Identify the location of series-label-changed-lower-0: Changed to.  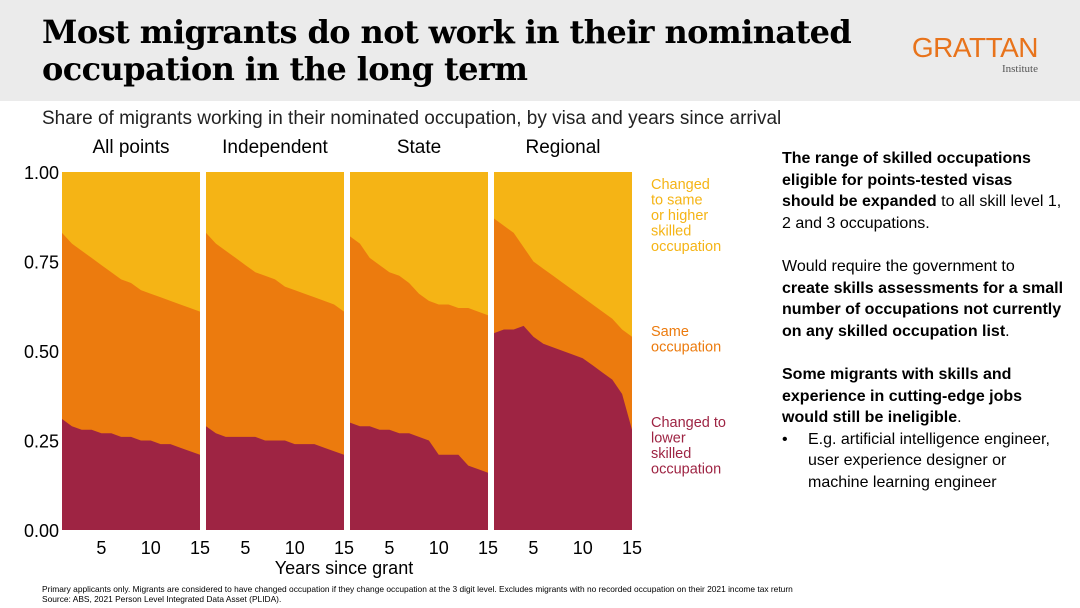
(688, 423).